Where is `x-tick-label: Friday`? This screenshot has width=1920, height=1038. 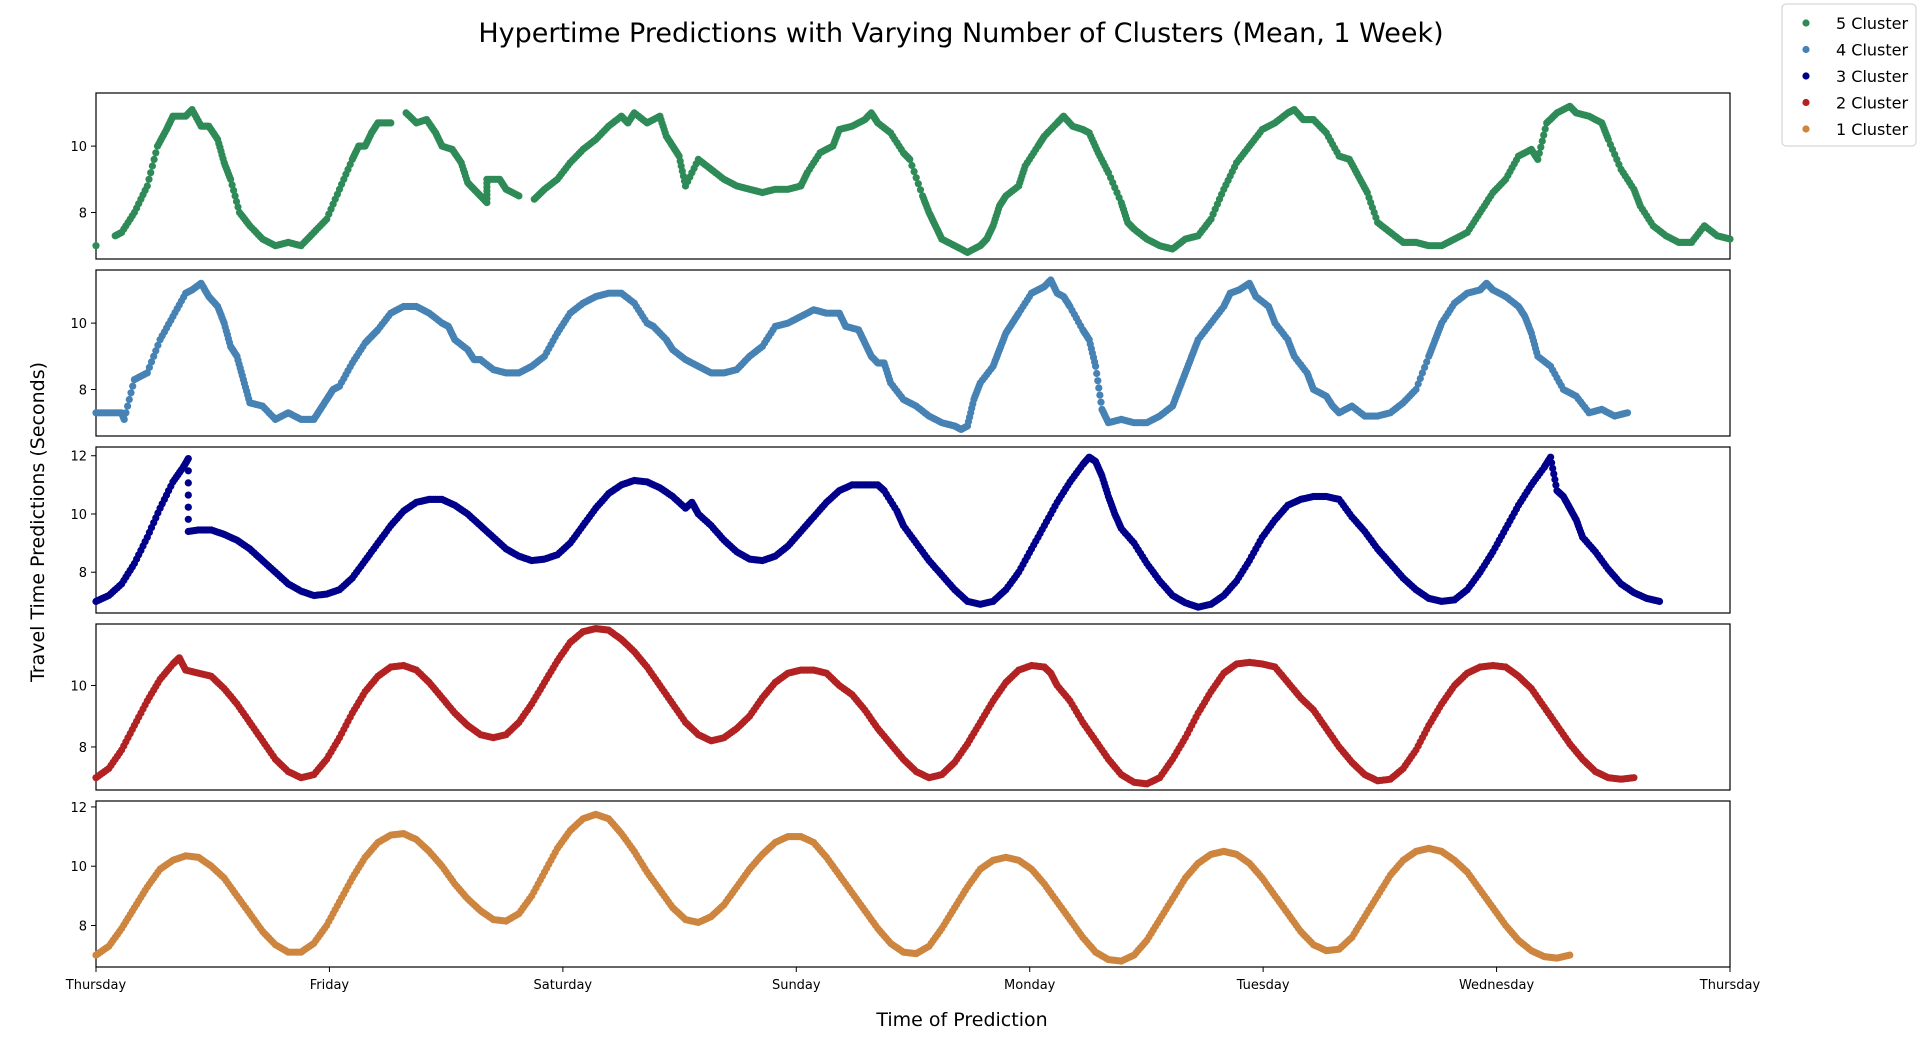
x-tick-label: Friday is located at coordinates (330, 985).